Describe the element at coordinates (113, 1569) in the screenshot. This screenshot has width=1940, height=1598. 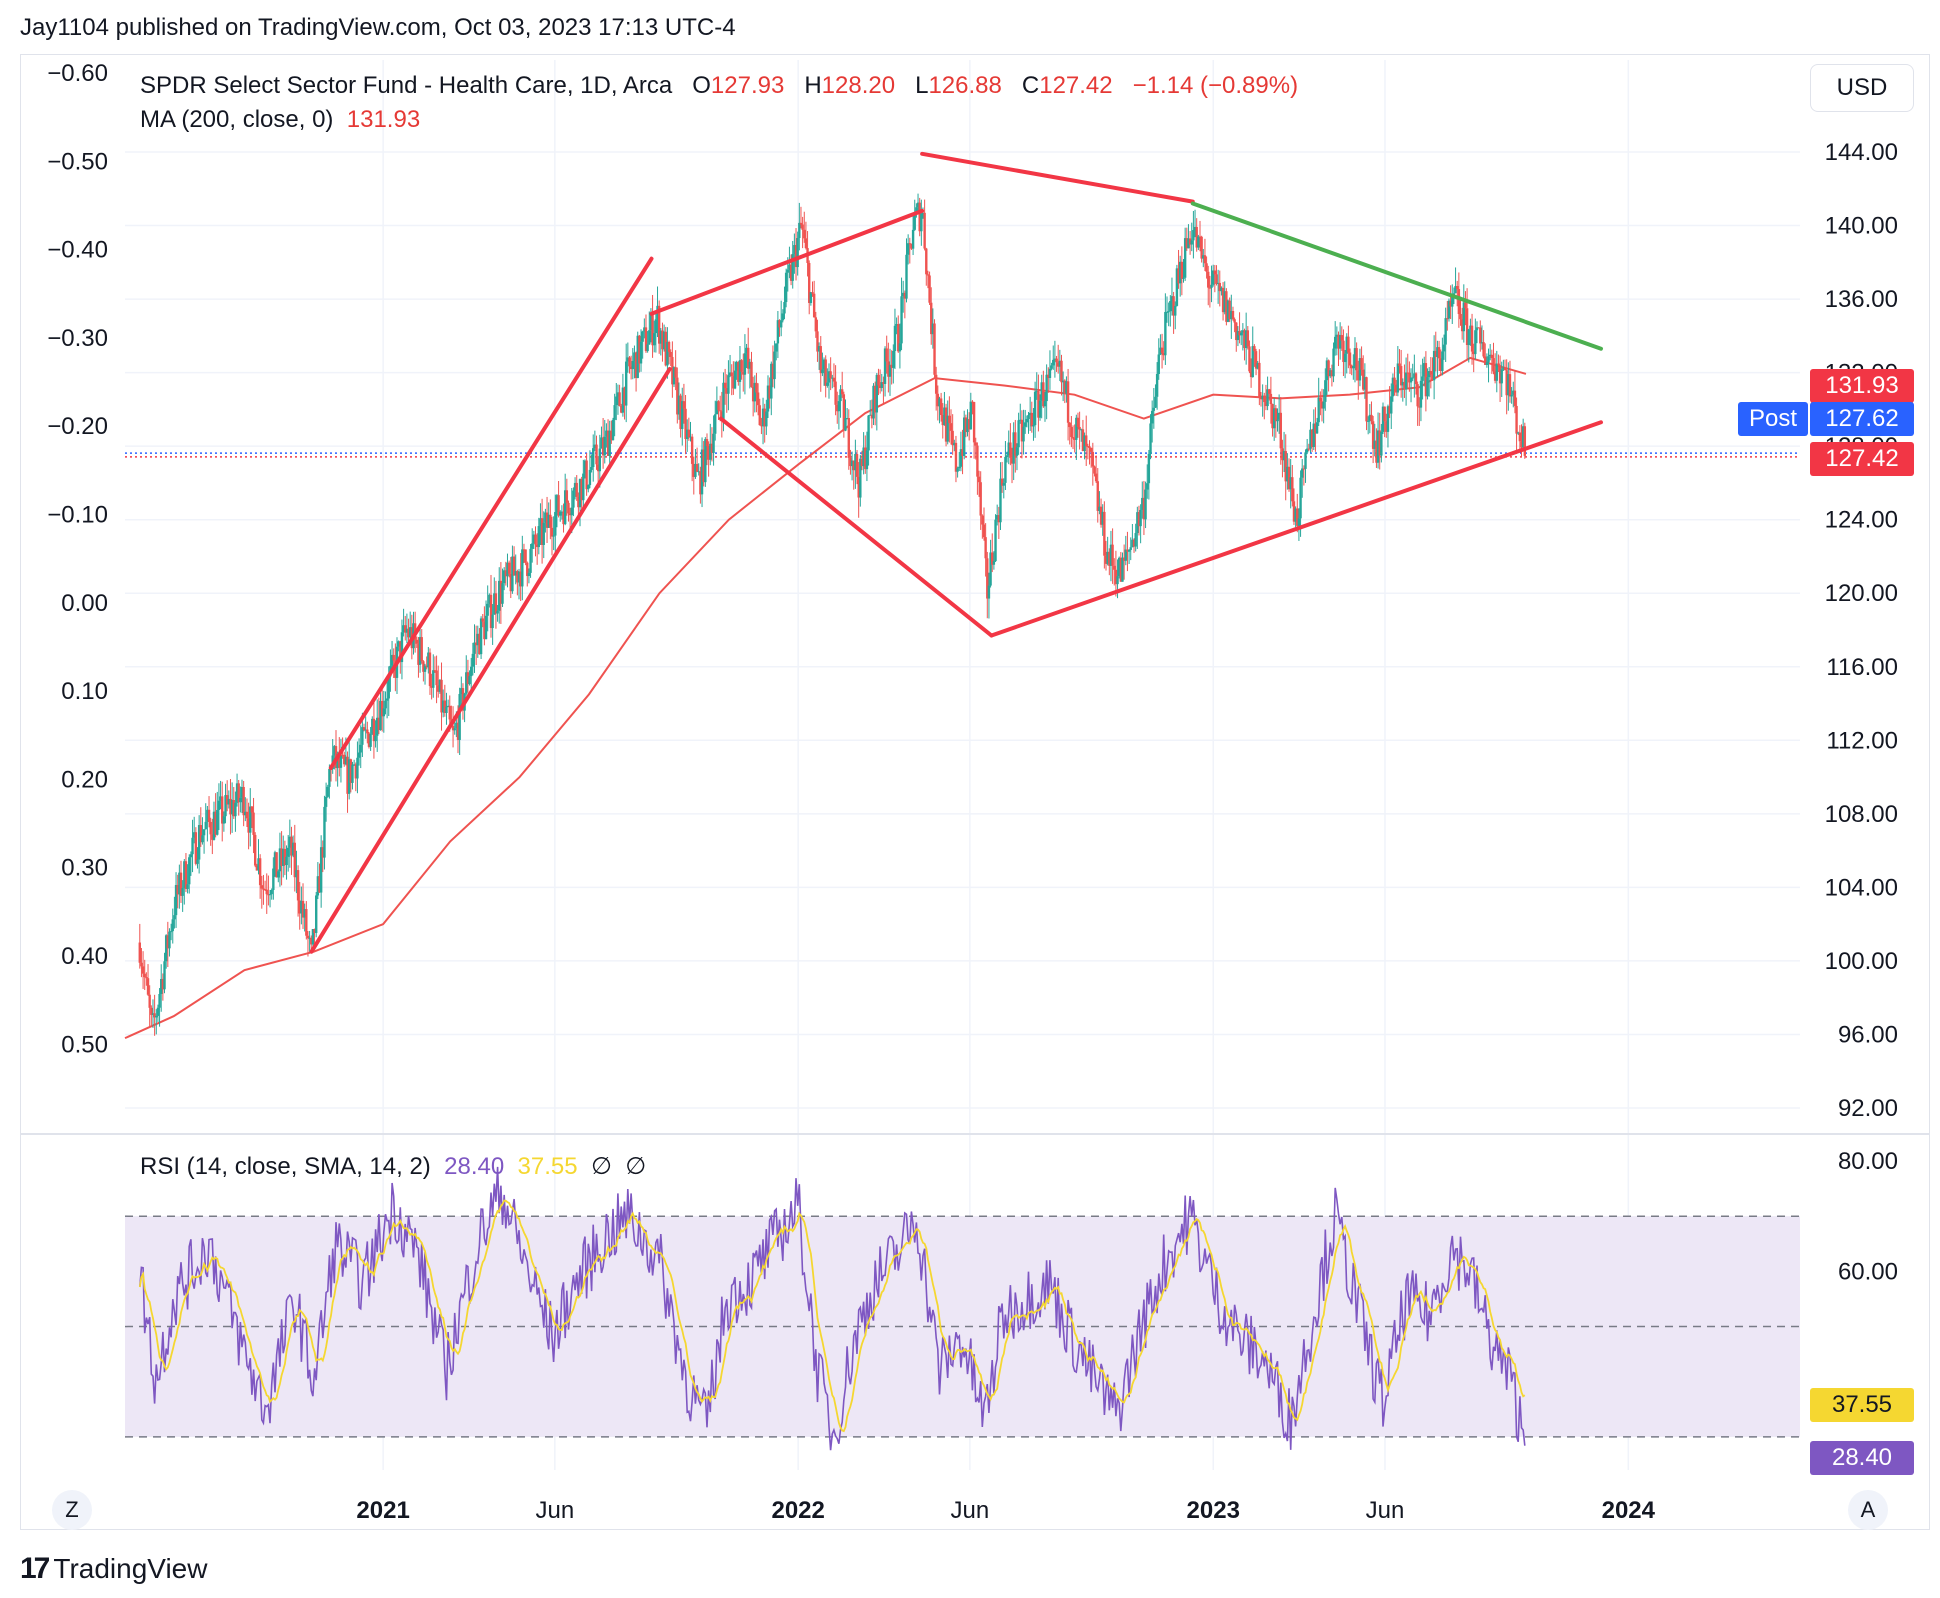
I see `tradingview-logo: 17 TradingView` at that location.